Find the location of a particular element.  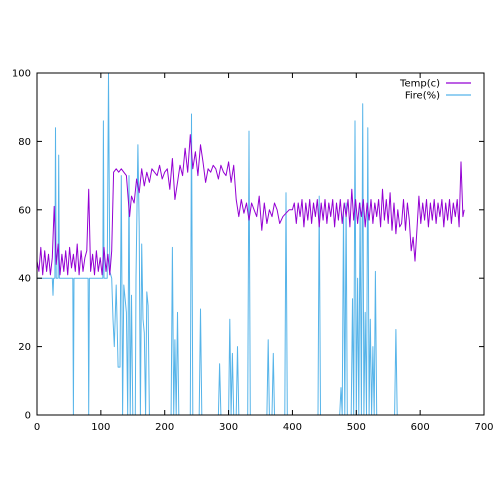

y-tick-label: 20 is located at coordinates (24, 347).